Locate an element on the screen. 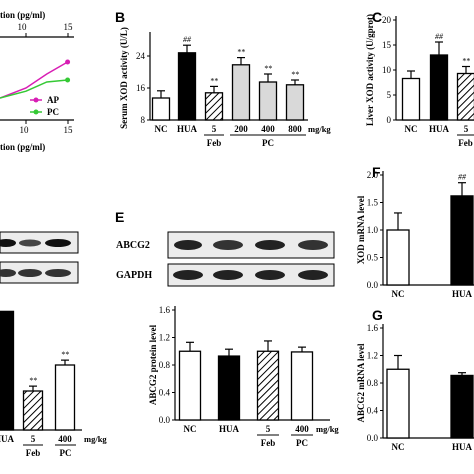  panel-e-group-label: PC is located at coordinates (302, 443).